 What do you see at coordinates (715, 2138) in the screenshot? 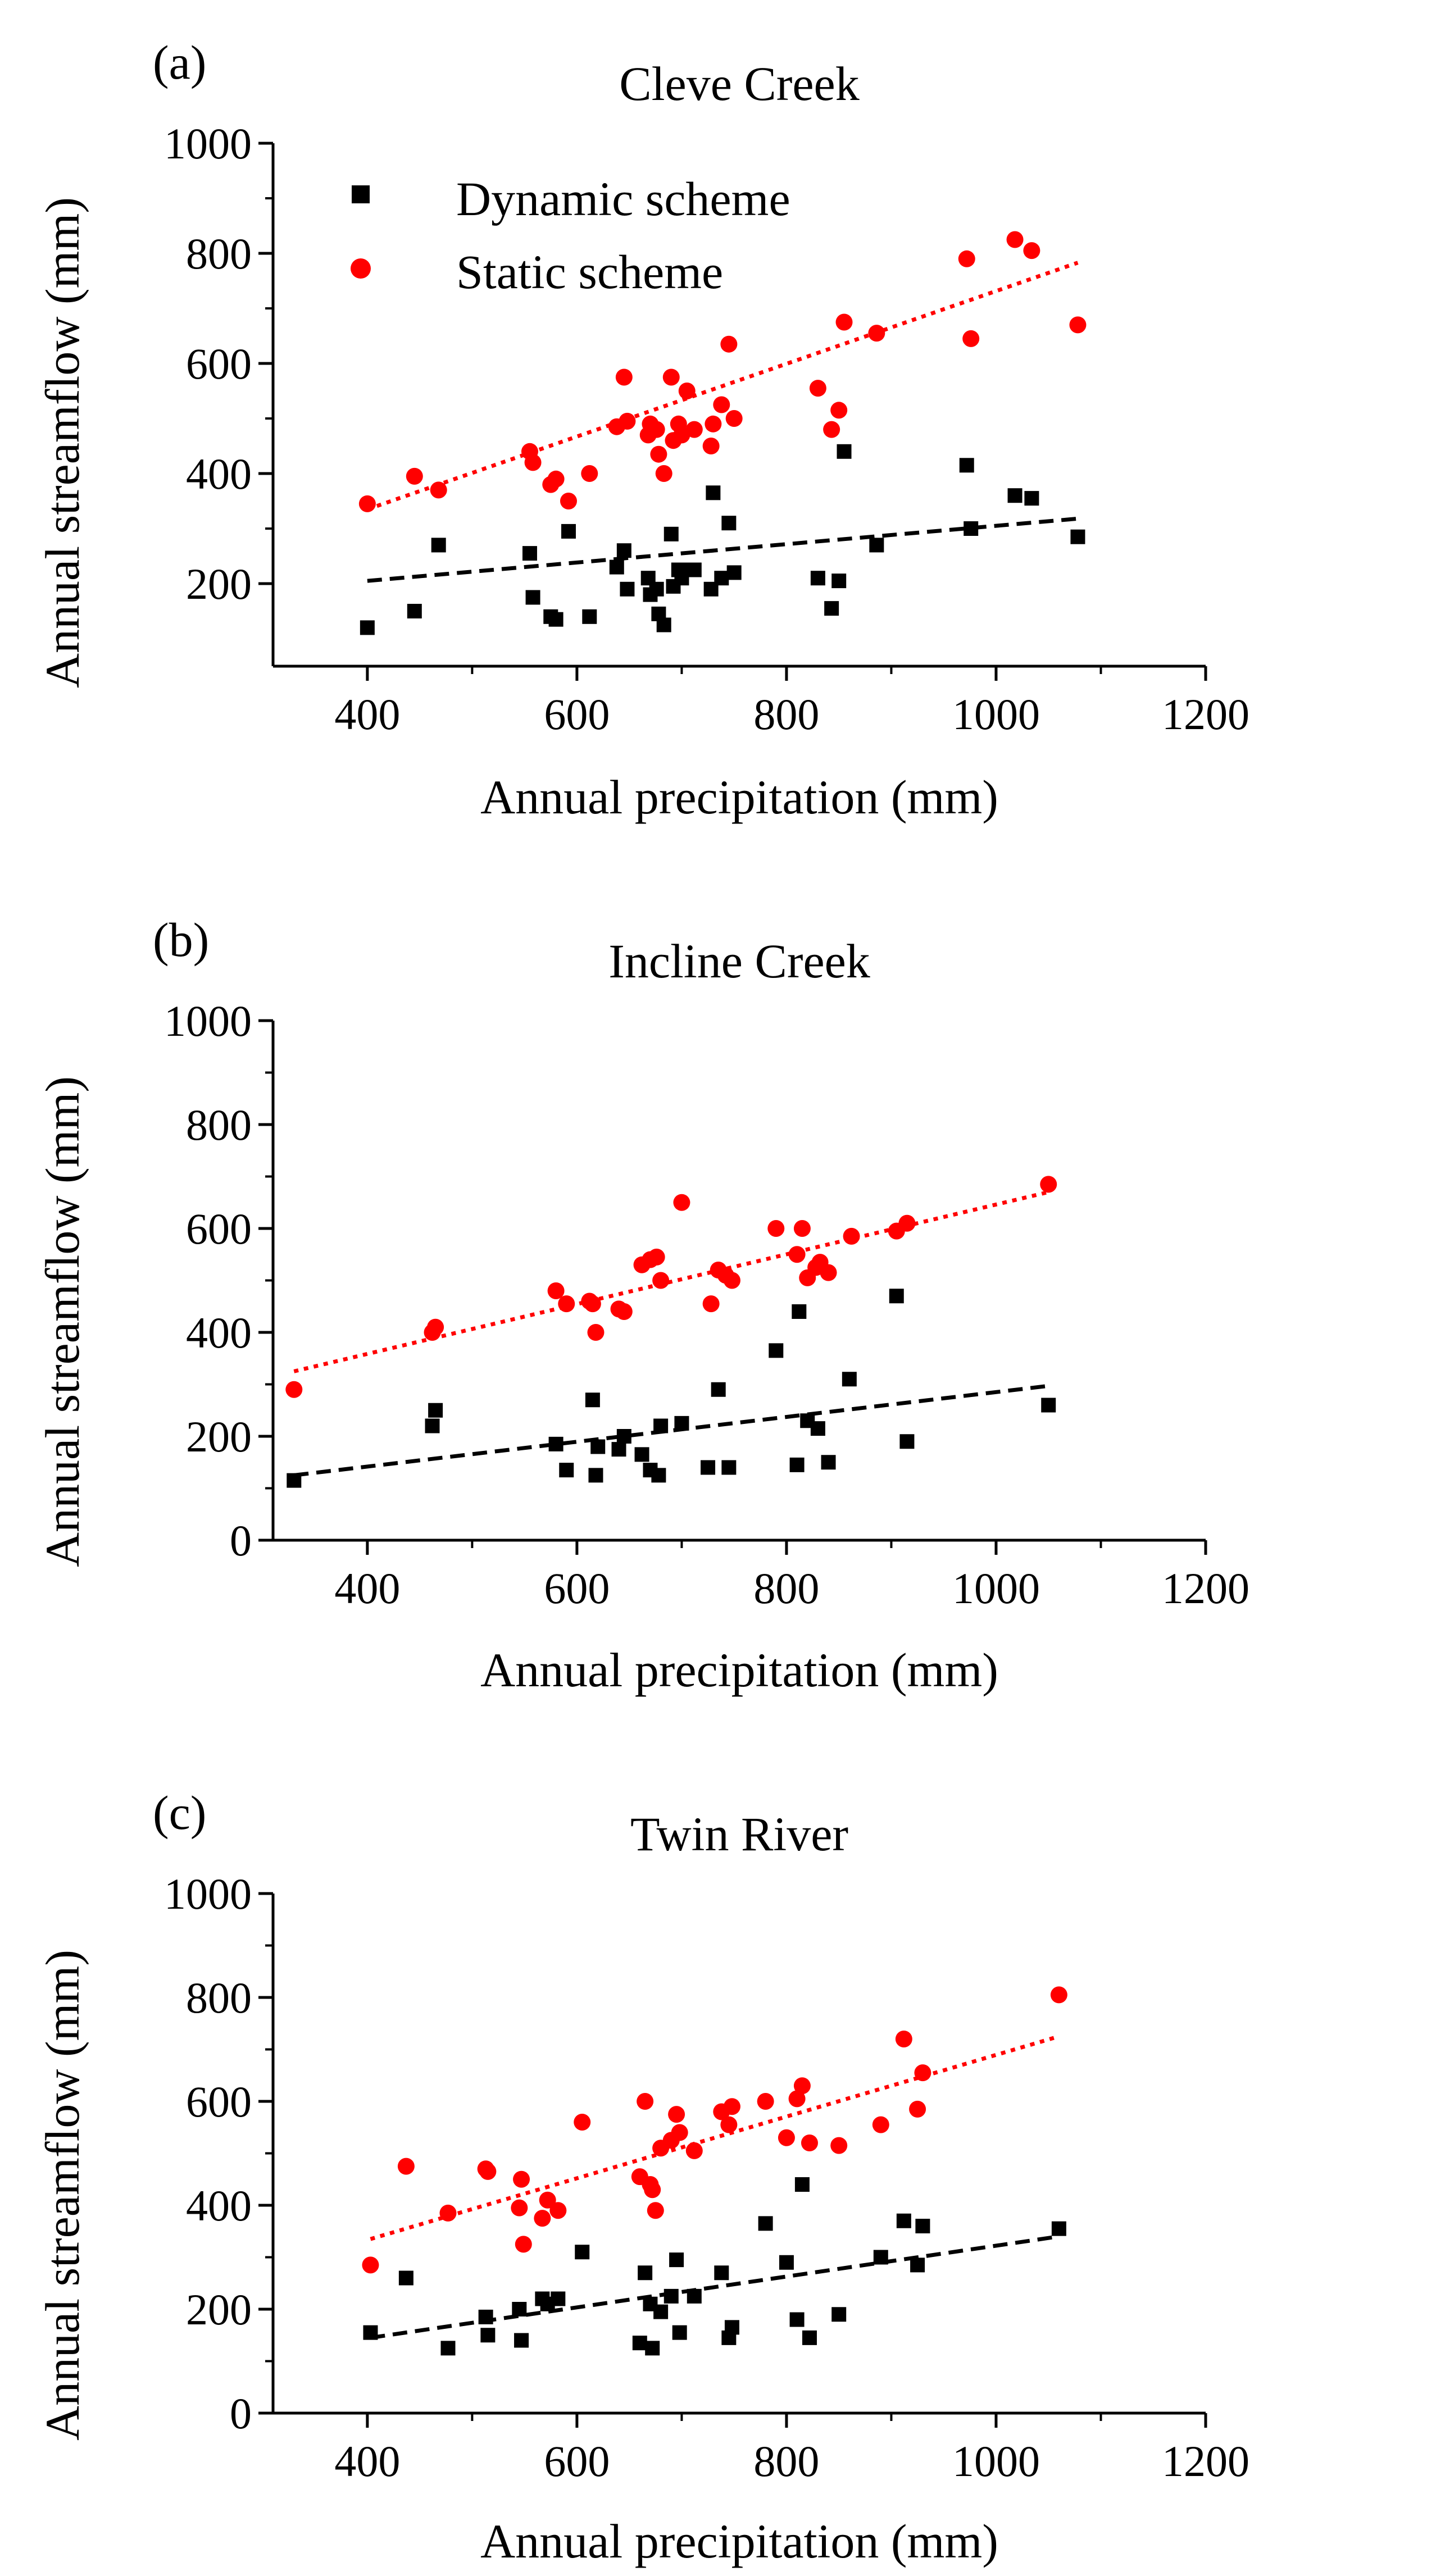
I see `trendline-static-c` at bounding box center [715, 2138].